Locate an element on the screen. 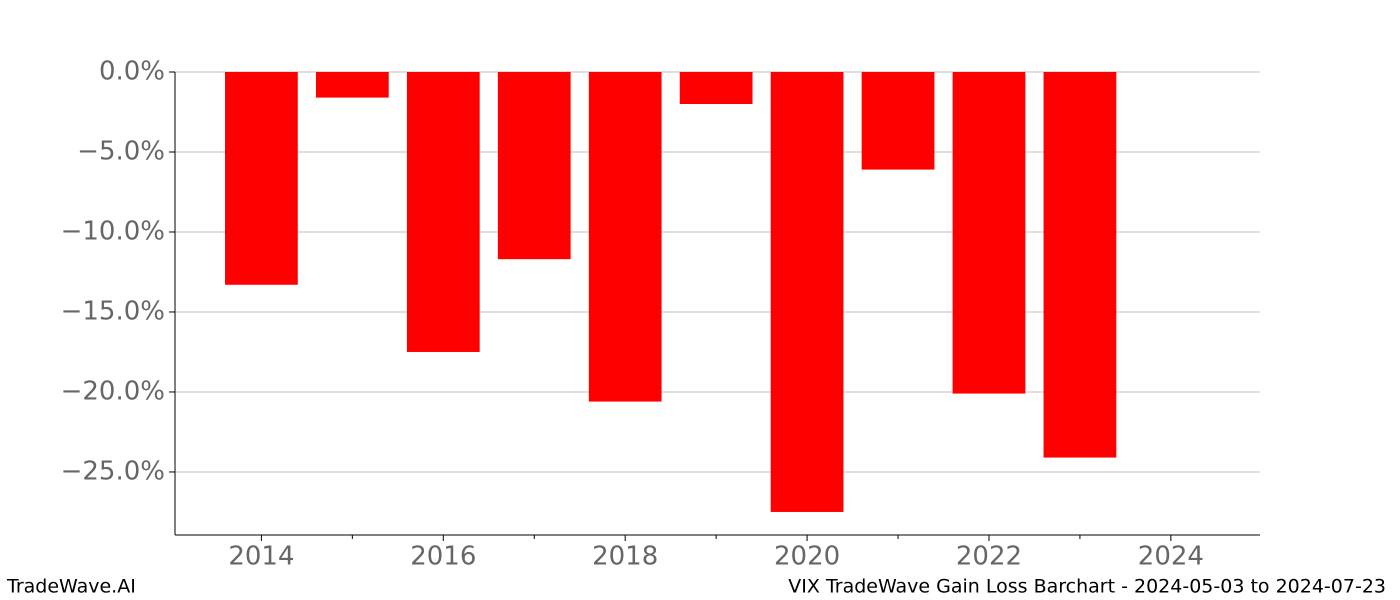 Image resolution: width=1400 pixels, height=600 pixels. x-tick-label: 2020 is located at coordinates (807, 557).